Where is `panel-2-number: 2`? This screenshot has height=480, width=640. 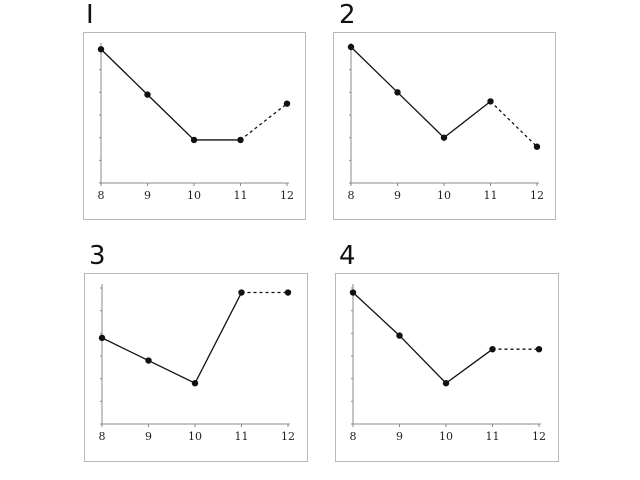 panel-2-number: 2 is located at coordinates (347, 15).